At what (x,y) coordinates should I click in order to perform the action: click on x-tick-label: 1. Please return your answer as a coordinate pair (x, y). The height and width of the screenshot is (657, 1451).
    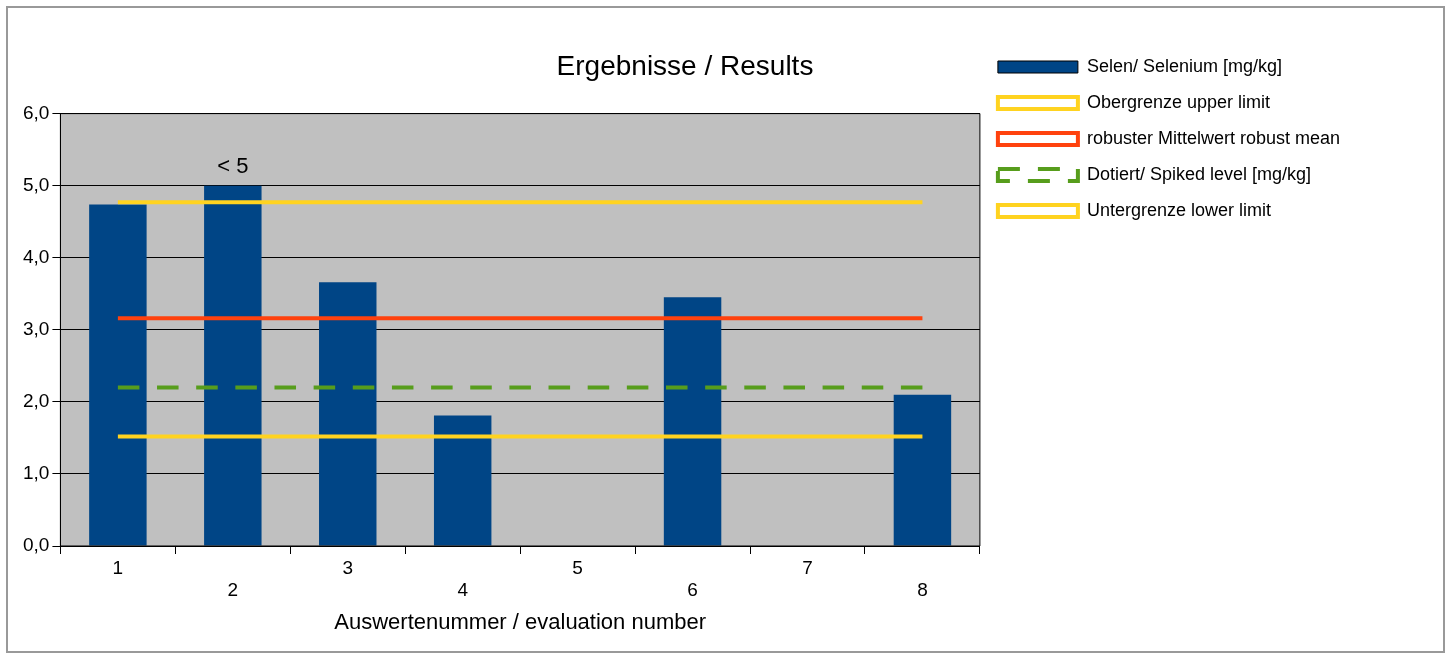
    Looking at the image, I should click on (118, 567).